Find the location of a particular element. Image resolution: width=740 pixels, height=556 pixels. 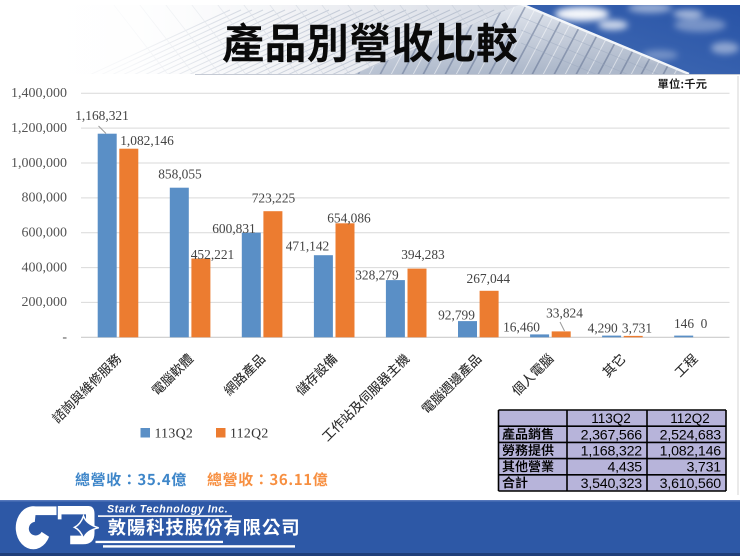

svg-text: 1,168,321 is located at coordinates (102, 115).